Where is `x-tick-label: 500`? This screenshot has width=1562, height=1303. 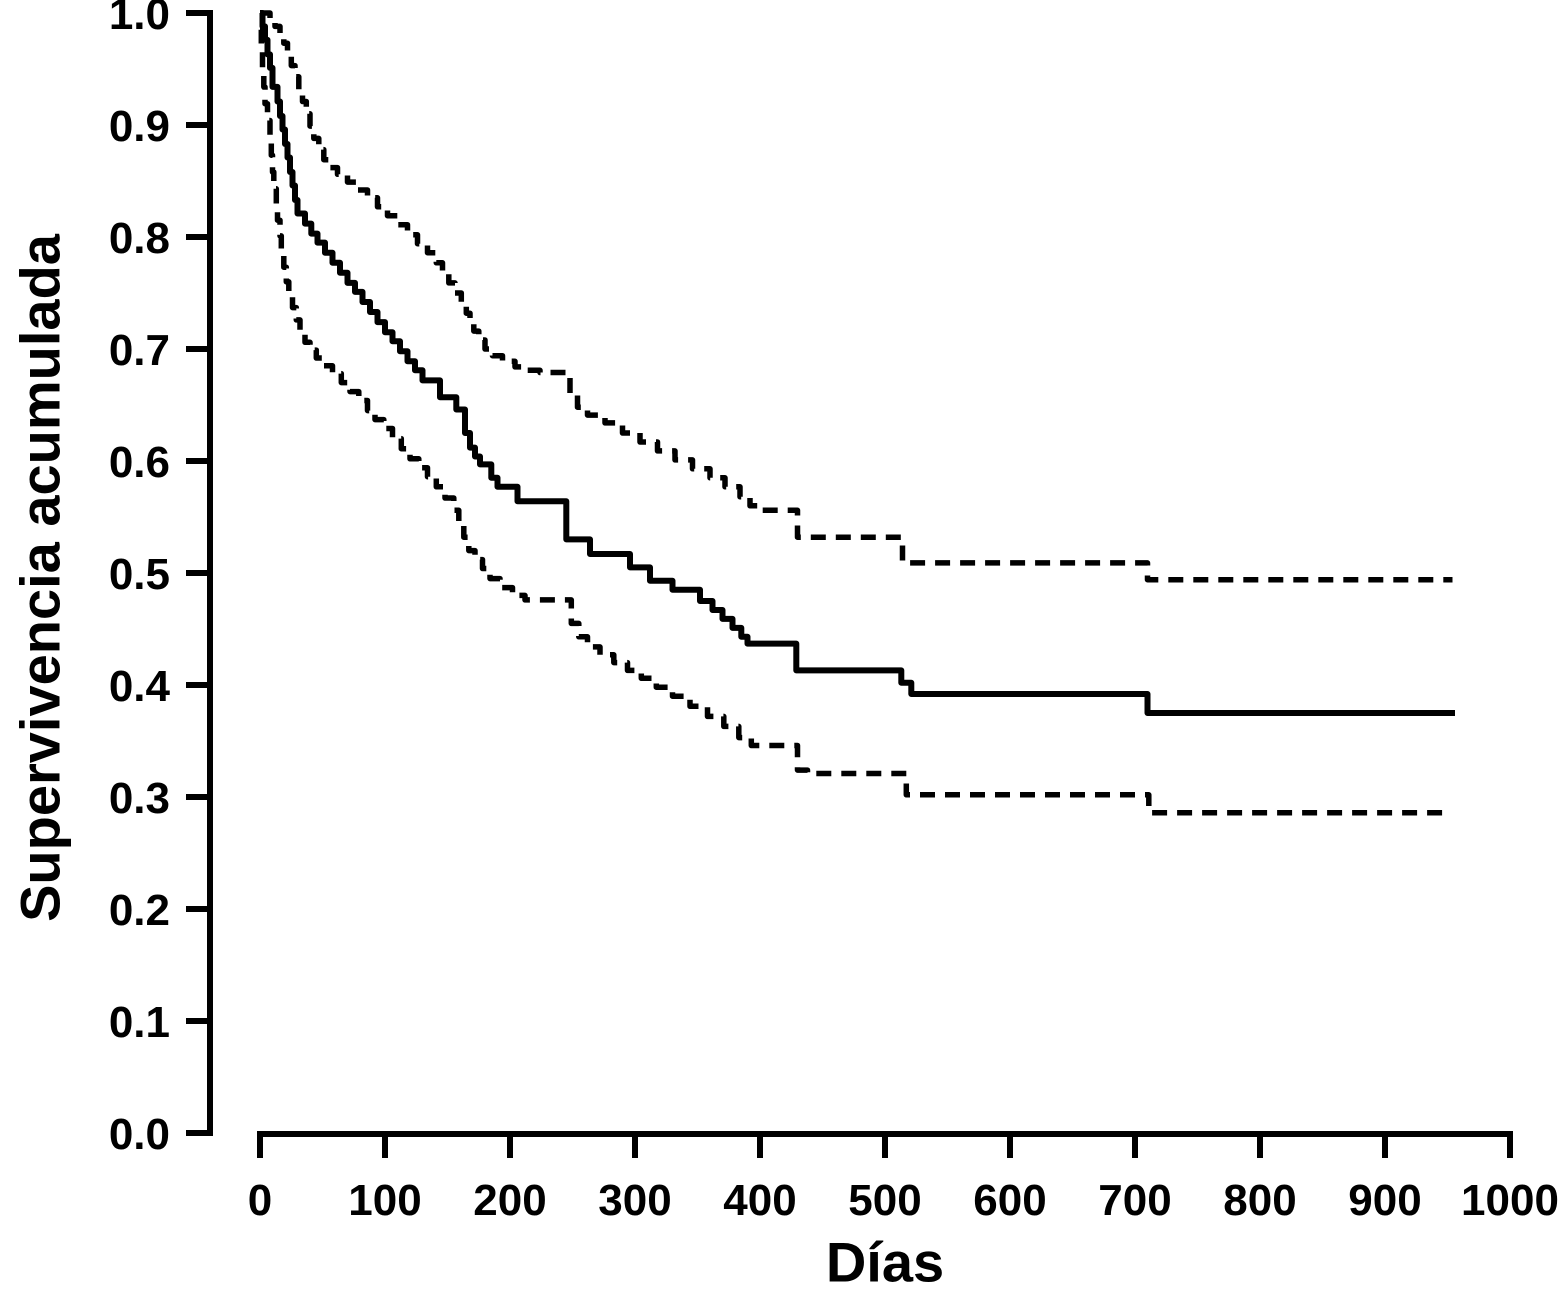 x-tick-label: 500 is located at coordinates (884, 1200).